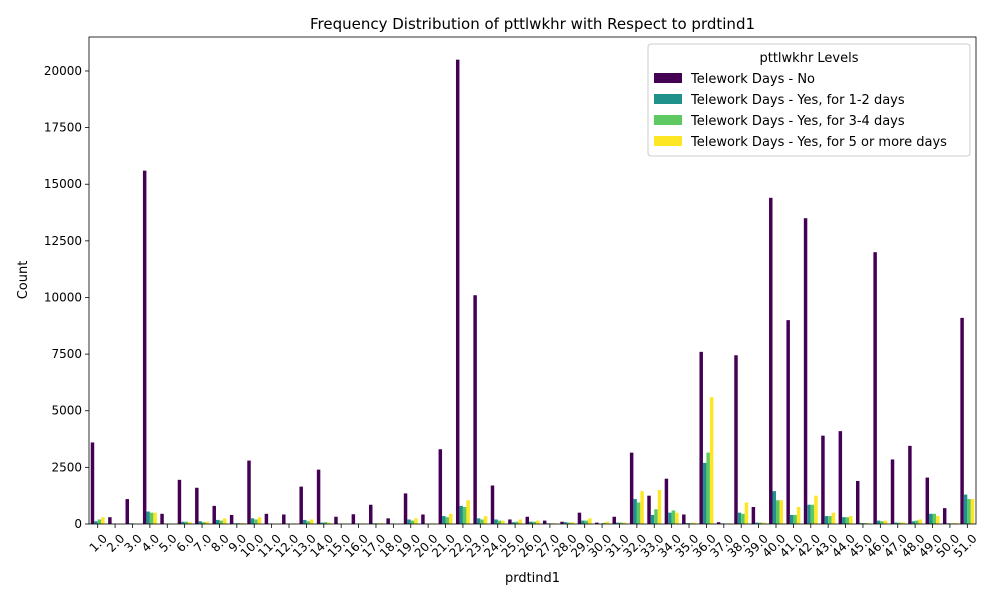 The width and height of the screenshot is (1000, 600). I want to click on bar-31.0-series-1, so click(614, 520).